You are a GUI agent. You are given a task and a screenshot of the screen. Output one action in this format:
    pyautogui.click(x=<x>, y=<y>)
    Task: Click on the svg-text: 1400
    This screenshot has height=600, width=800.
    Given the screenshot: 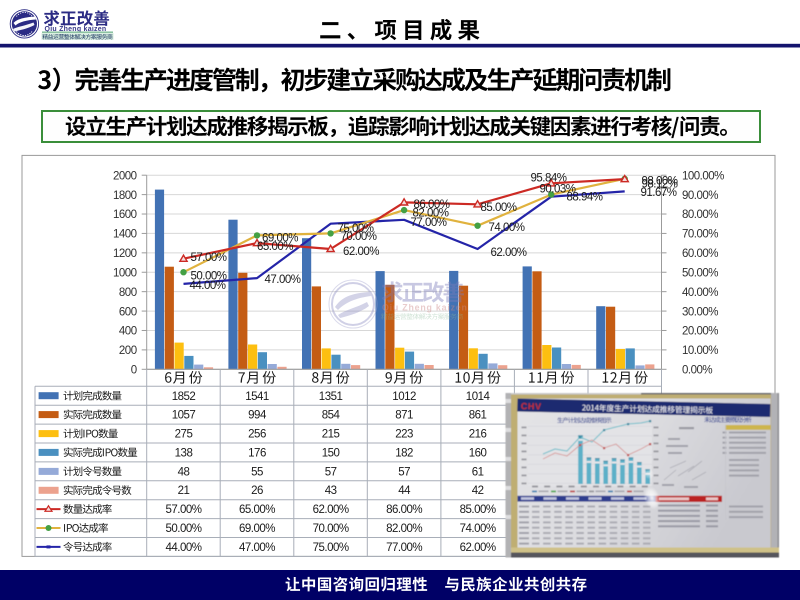 What is the action you would take?
    pyautogui.click(x=125, y=235)
    